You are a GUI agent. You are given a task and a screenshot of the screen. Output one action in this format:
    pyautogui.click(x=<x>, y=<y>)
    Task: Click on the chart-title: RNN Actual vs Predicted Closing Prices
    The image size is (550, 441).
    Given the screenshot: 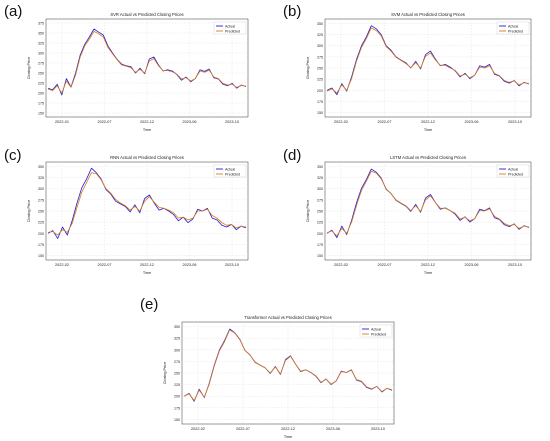 What is the action you would take?
    pyautogui.click(x=147, y=157)
    